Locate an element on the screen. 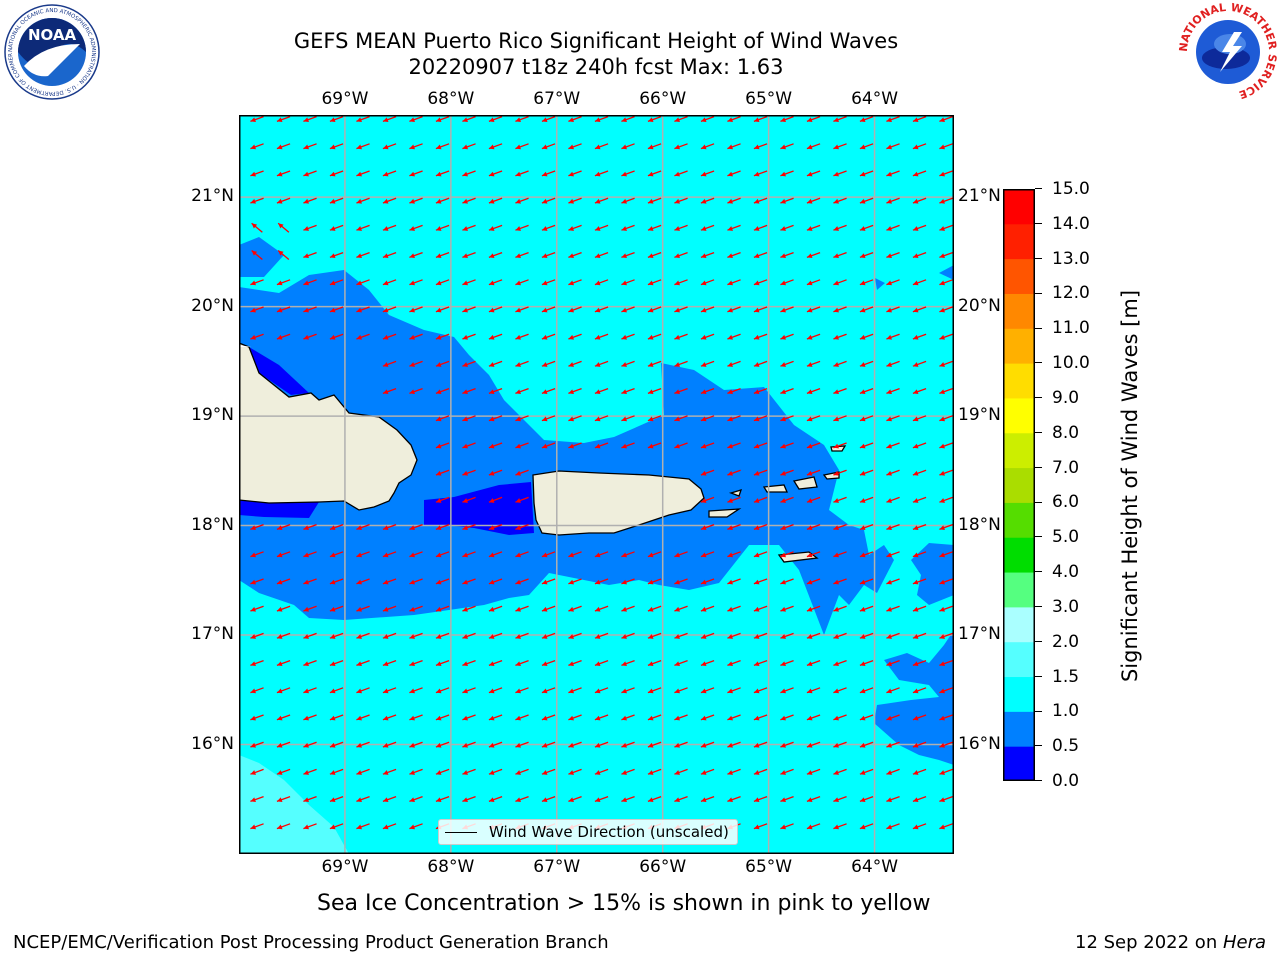 This screenshot has height=960, width=1280. colorbar-tick-label: 8.0 is located at coordinates (1066, 432).